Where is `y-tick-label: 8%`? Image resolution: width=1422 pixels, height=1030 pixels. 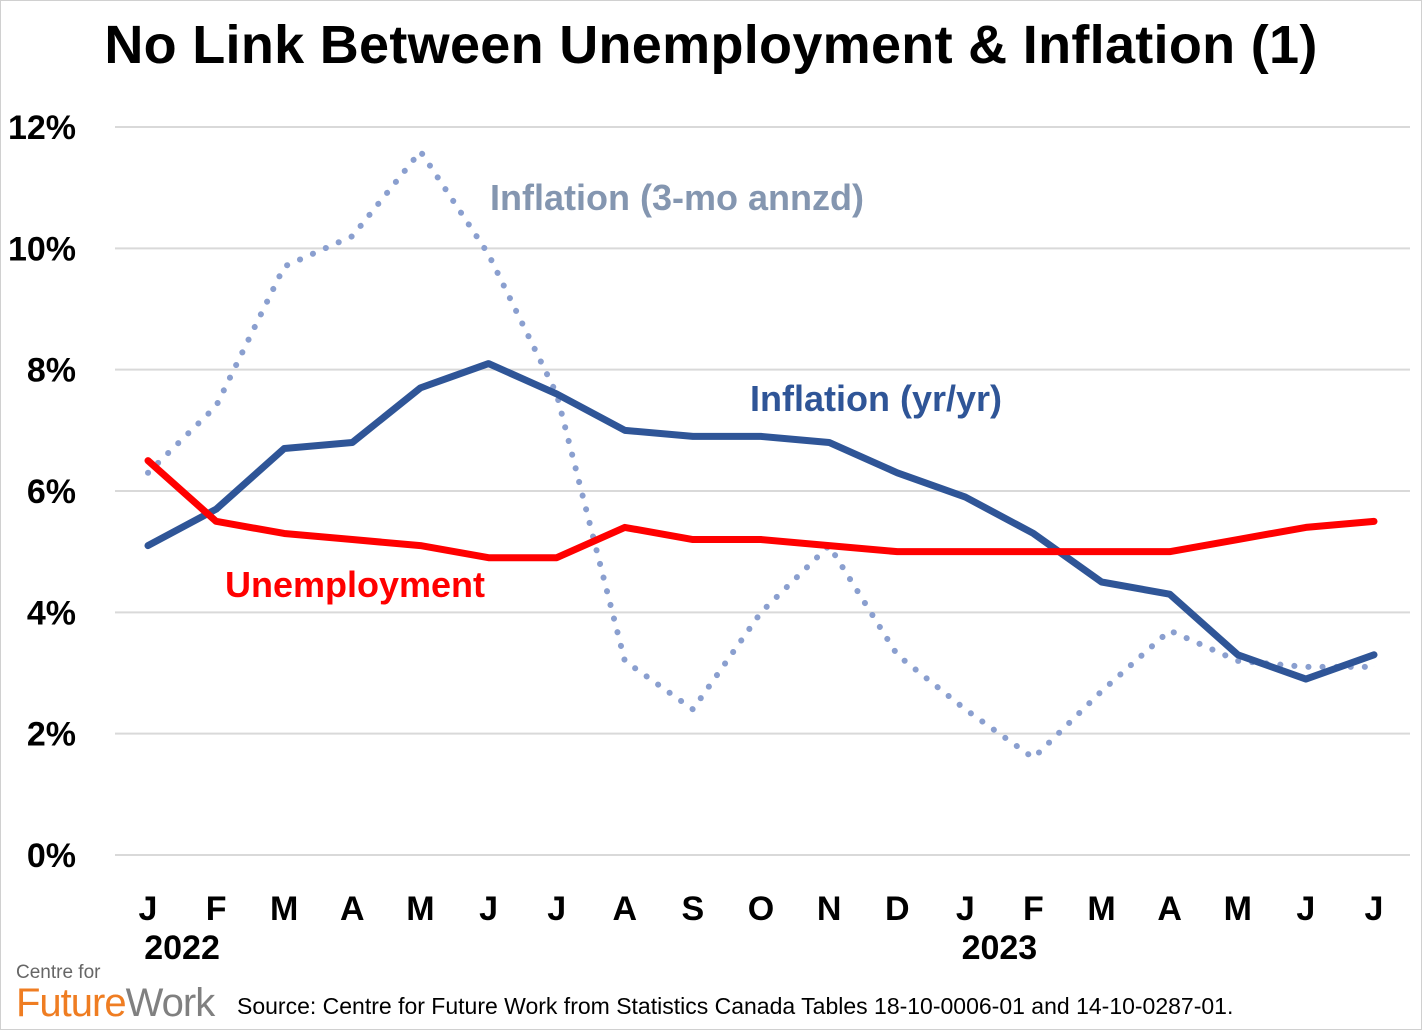 y-tick-label: 8% is located at coordinates (51, 371).